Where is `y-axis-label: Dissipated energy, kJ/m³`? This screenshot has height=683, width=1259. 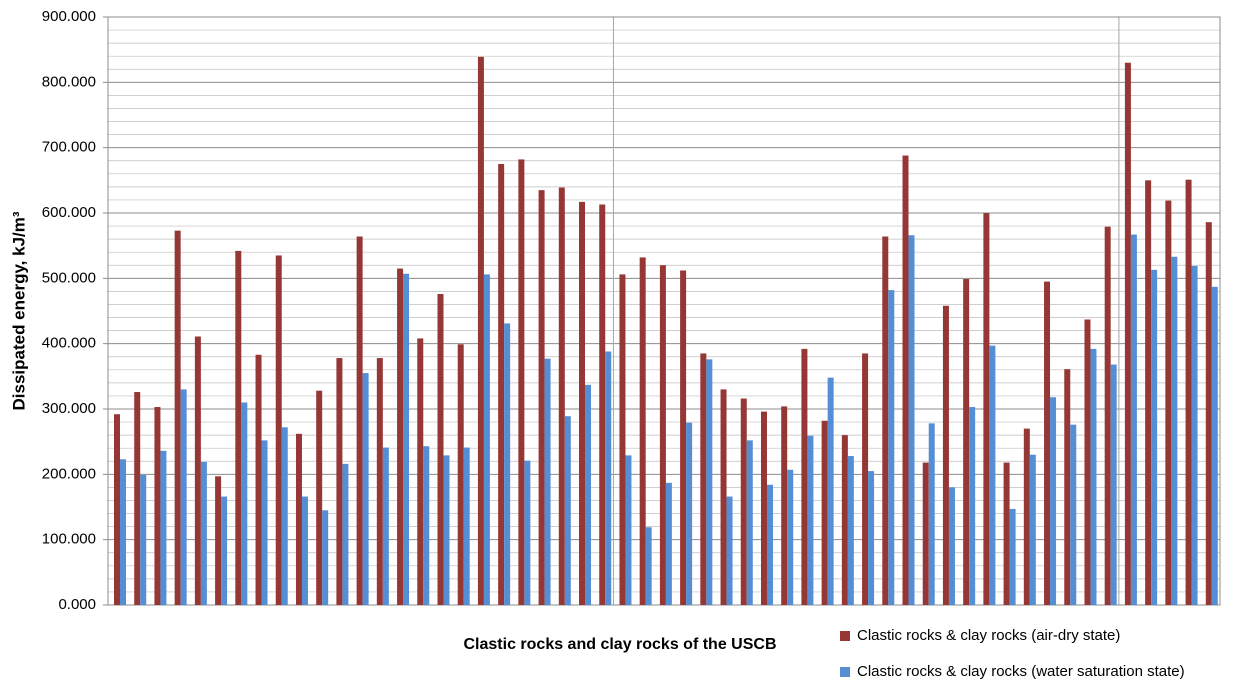
y-axis-label: Dissipated energy, kJ/m³ is located at coordinates (18, 310).